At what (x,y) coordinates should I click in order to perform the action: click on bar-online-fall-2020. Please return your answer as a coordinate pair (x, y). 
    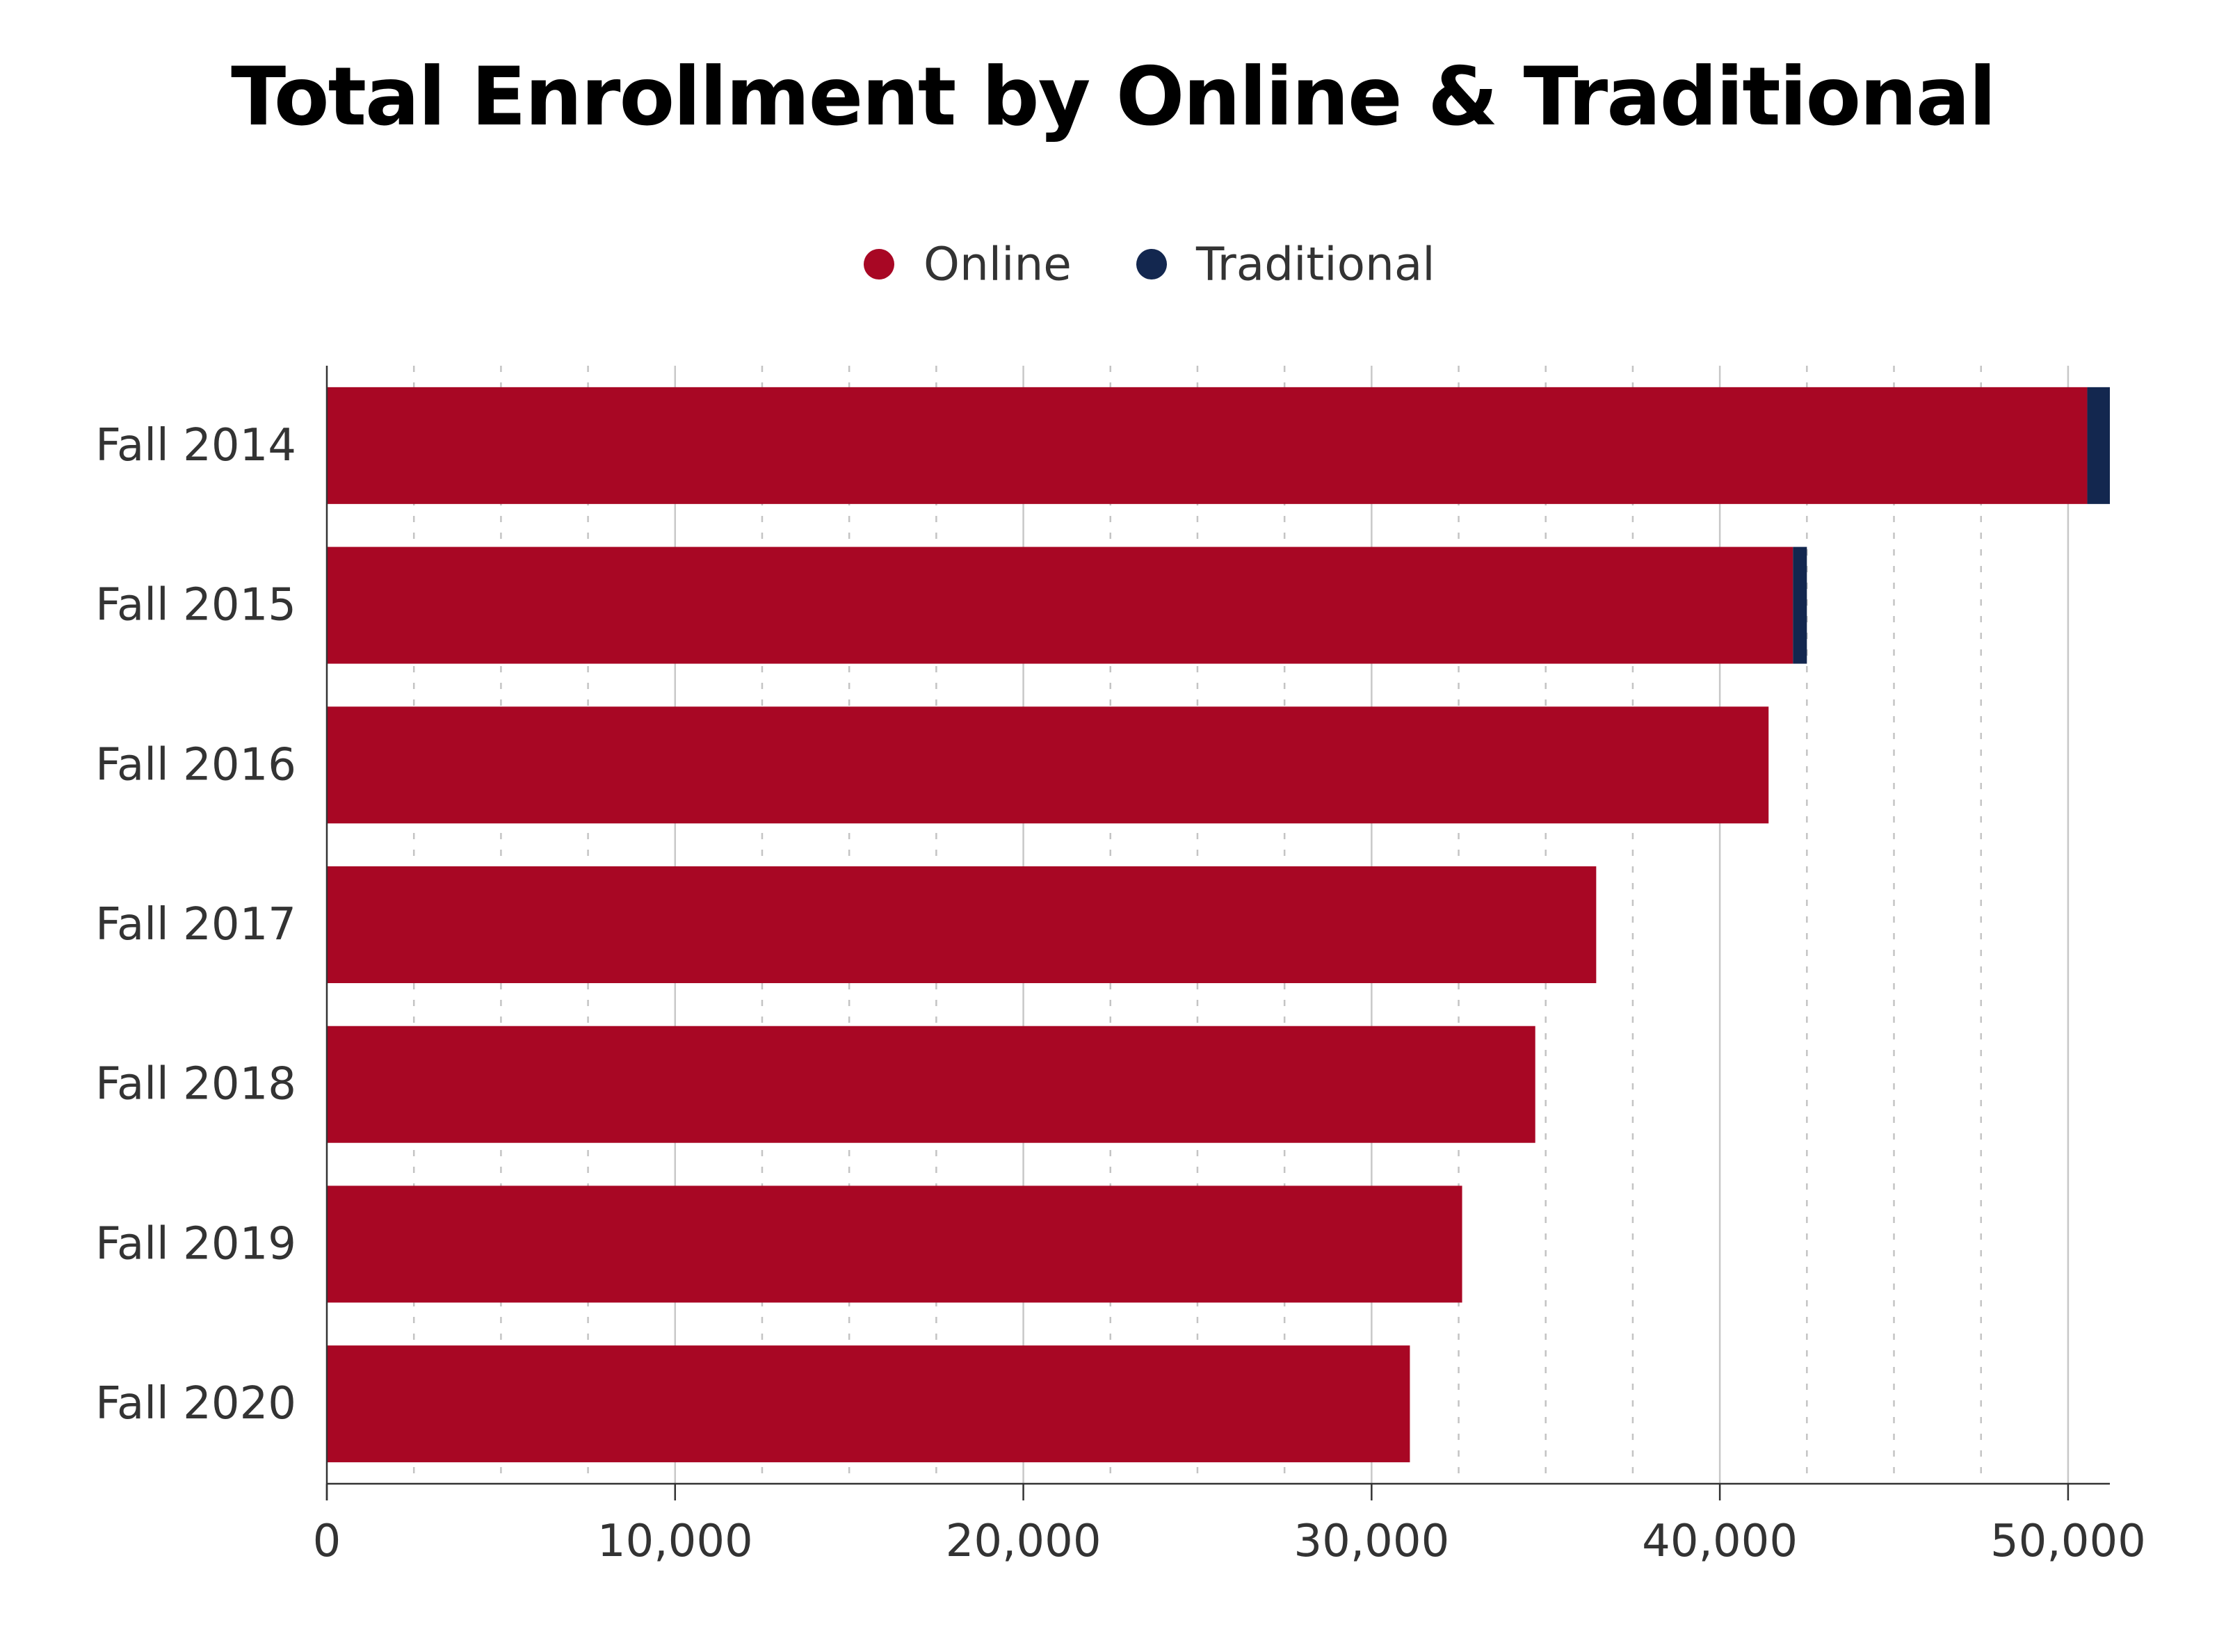
    Looking at the image, I should click on (868, 1404).